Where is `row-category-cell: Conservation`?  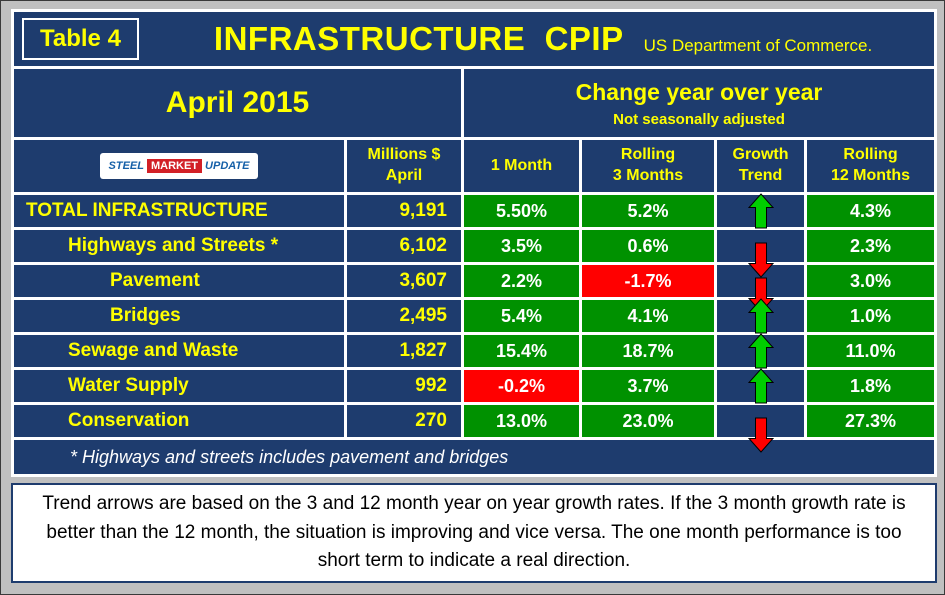 row-category-cell: Conservation is located at coordinates (179, 421).